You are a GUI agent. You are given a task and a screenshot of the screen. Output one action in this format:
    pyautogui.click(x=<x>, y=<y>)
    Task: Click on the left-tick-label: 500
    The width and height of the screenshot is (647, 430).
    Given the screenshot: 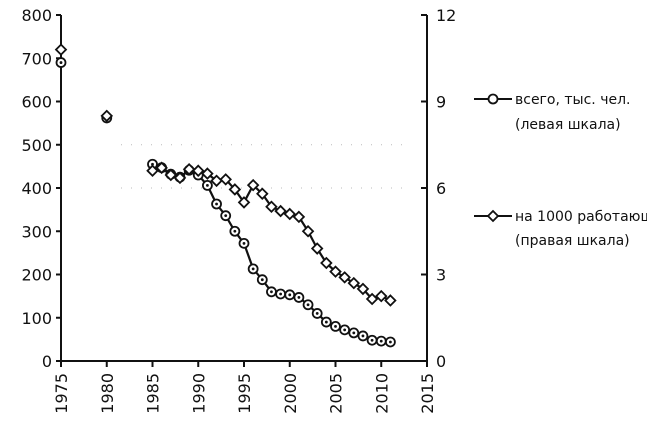 What is the action you would take?
    pyautogui.click(x=36, y=145)
    